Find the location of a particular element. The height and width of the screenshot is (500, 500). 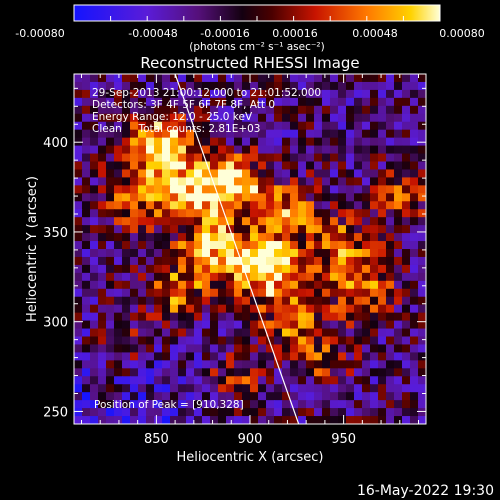

colorbar-unit-label: (photons cm⁻² s⁻¹ asec⁻²) is located at coordinates (256, 47).